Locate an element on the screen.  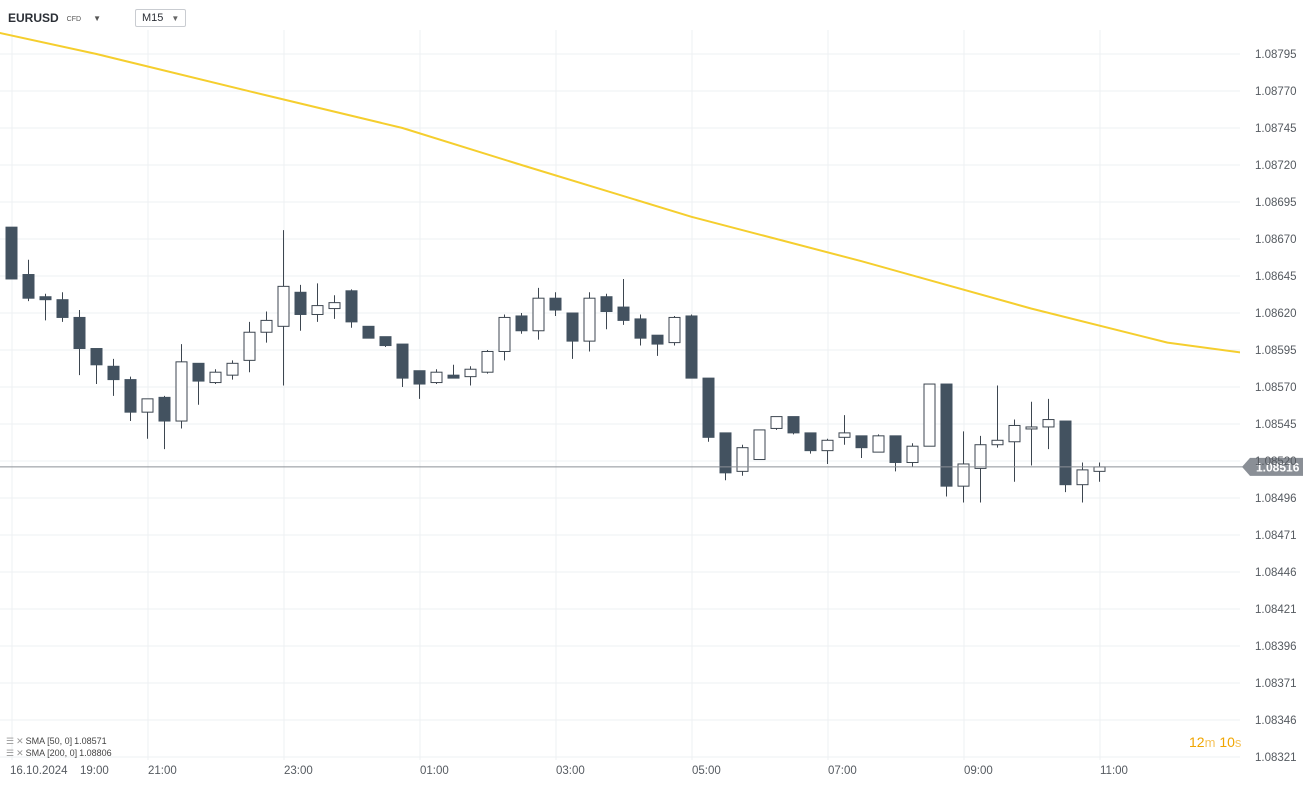
timer-minutes: 12 is located at coordinates (1197, 742).